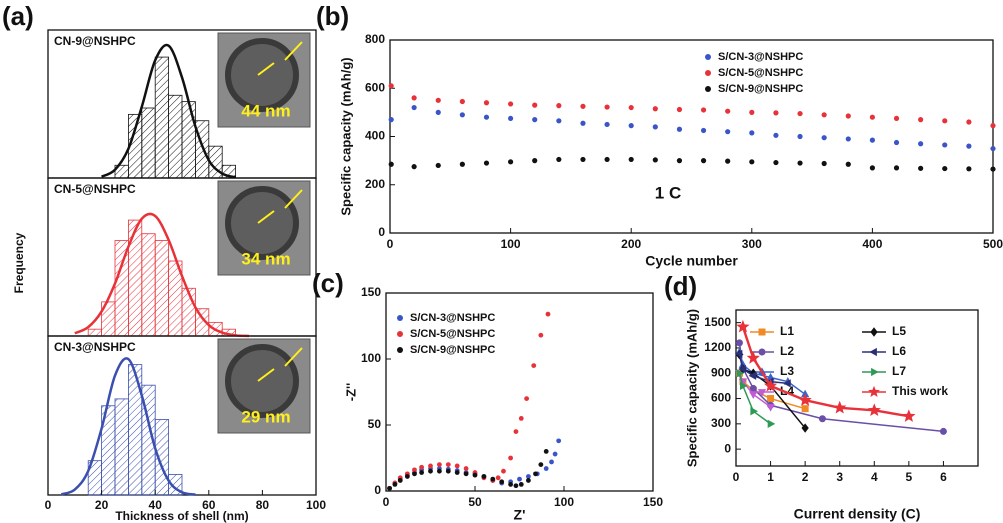 This screenshot has width=1003, height=523. I want to click on y-axis-label: Specific capacity (mAh/g), so click(691, 388).